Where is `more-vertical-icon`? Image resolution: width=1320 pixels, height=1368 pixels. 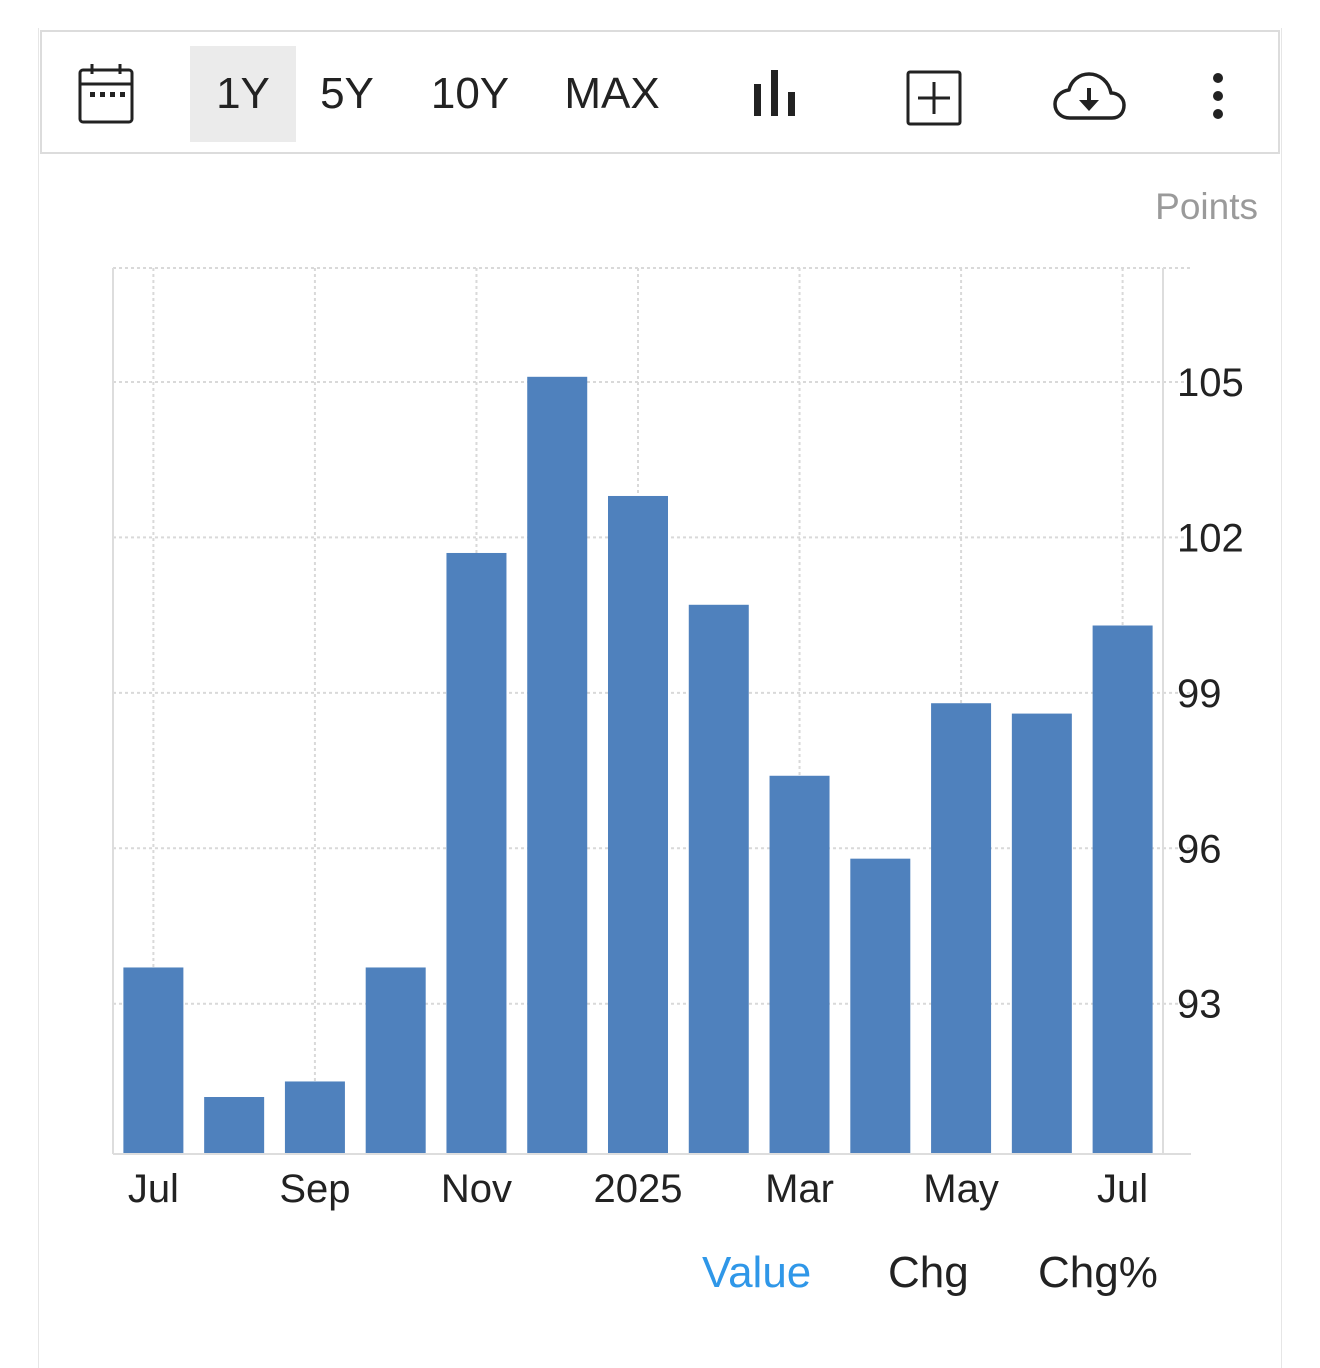
more-vertical-icon is located at coordinates (1218, 96).